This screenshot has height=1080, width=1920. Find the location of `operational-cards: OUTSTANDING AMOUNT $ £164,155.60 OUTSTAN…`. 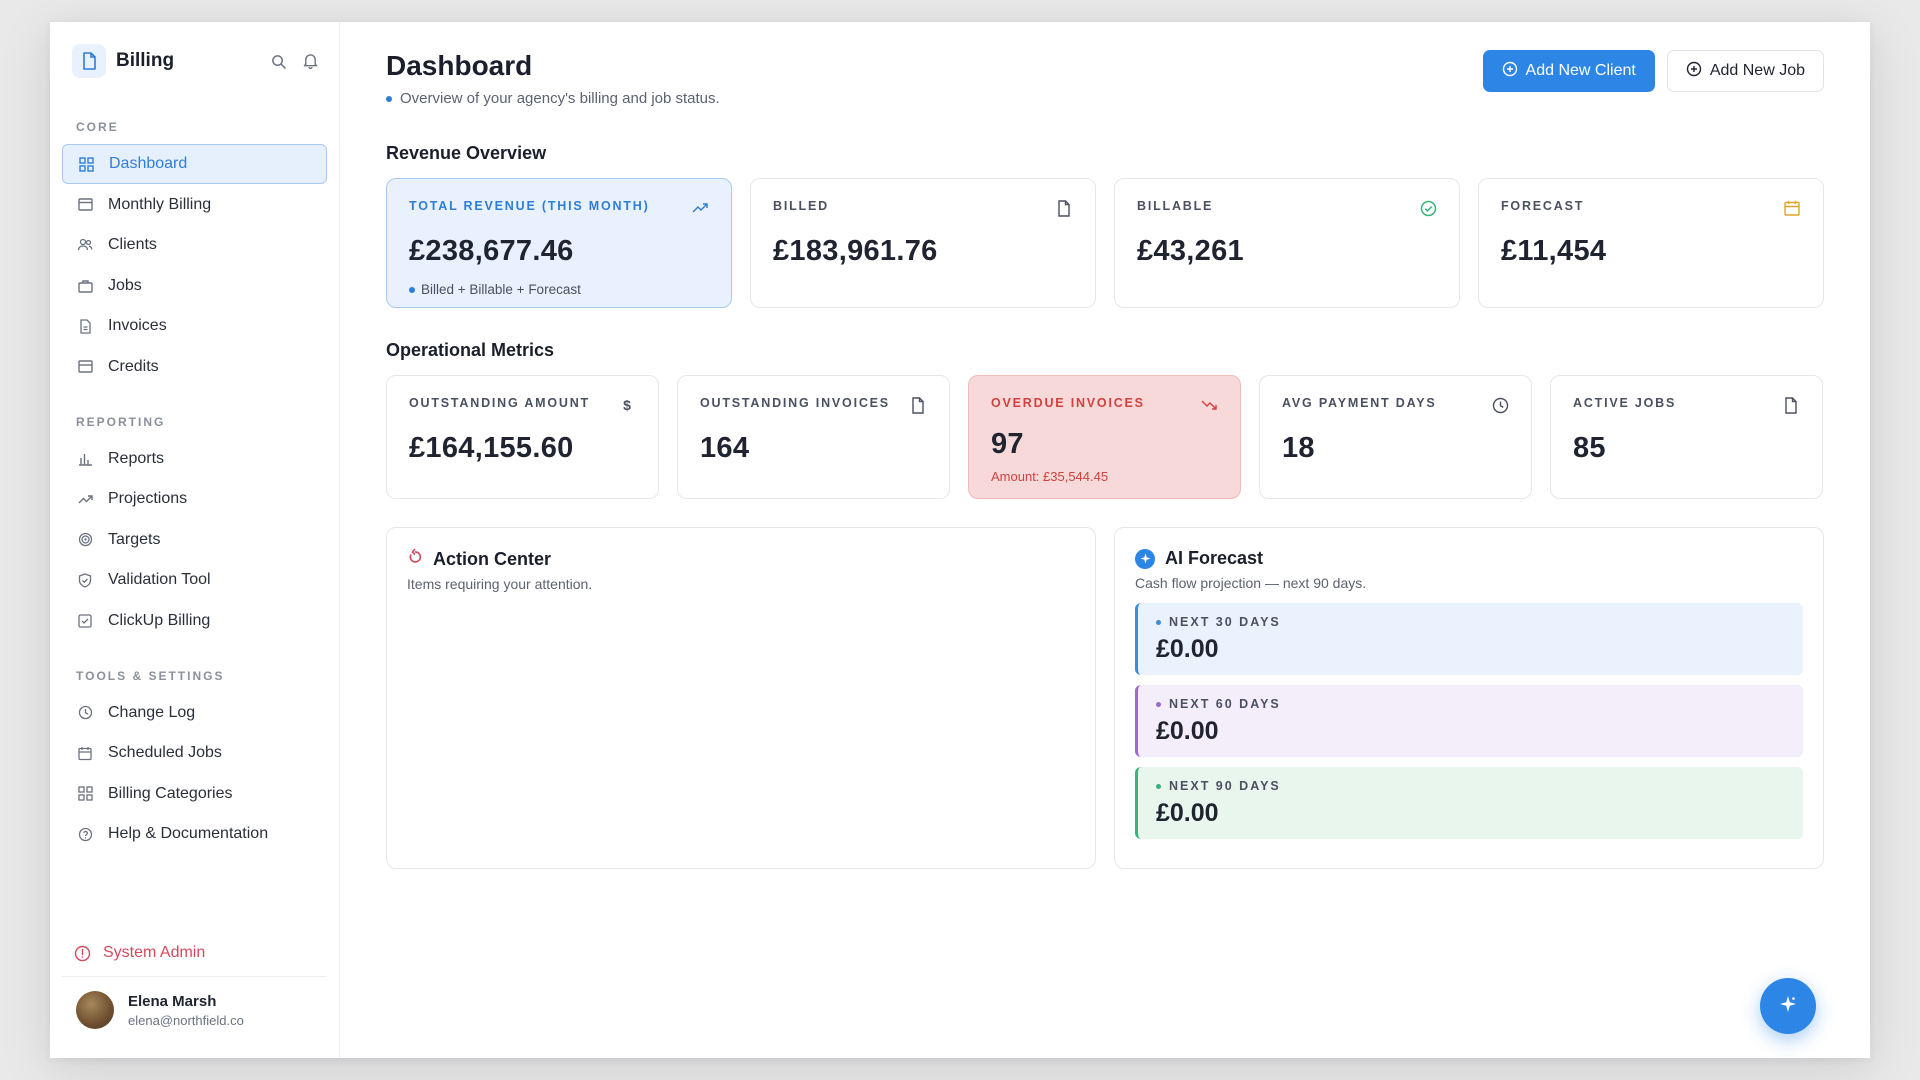

operational-cards: OUTSTANDING AMOUNT $ £164,155.60 OUTSTAN… is located at coordinates (1105, 437).